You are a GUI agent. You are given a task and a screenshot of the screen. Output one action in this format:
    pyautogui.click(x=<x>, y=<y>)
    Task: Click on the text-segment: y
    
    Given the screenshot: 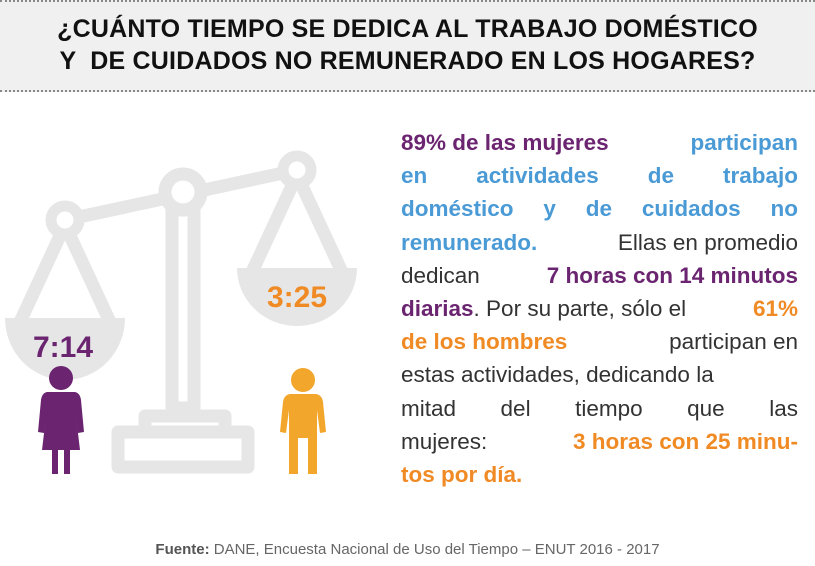 What is the action you would take?
    pyautogui.click(x=549, y=209)
    